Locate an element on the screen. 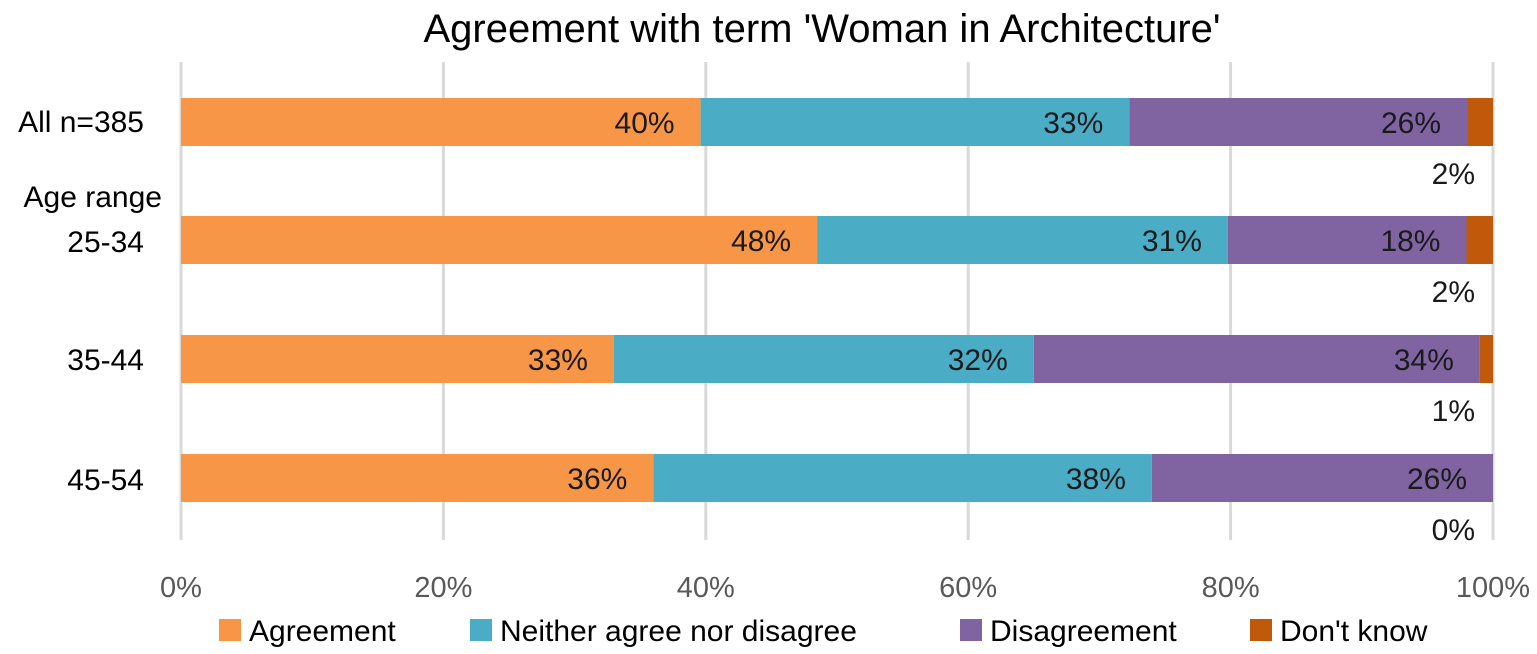  data-label: 34% is located at coordinates (1424, 360).